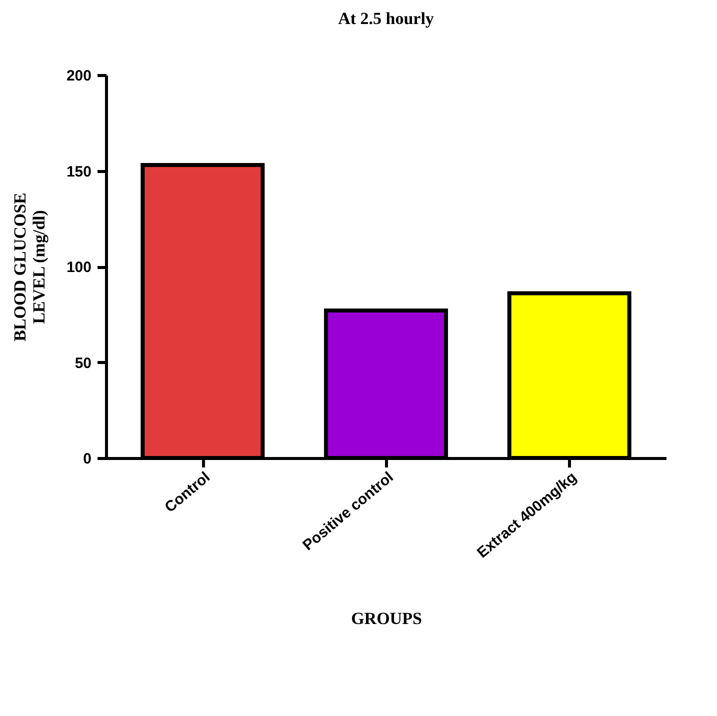 The image size is (717, 716). I want to click on x-axis-title: GROUPS, so click(386, 618).